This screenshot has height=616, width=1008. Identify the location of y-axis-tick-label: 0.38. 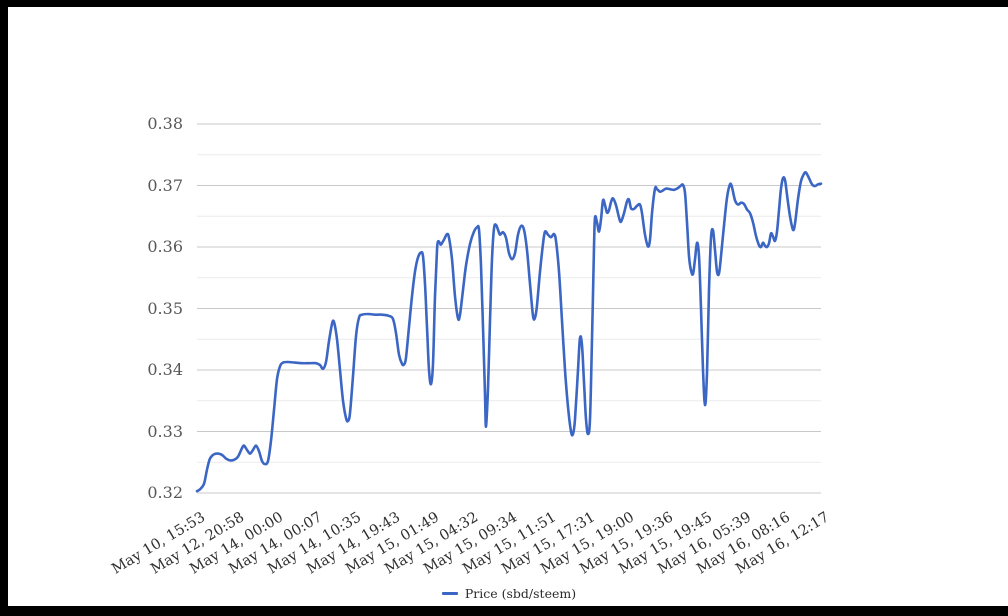
(165, 123).